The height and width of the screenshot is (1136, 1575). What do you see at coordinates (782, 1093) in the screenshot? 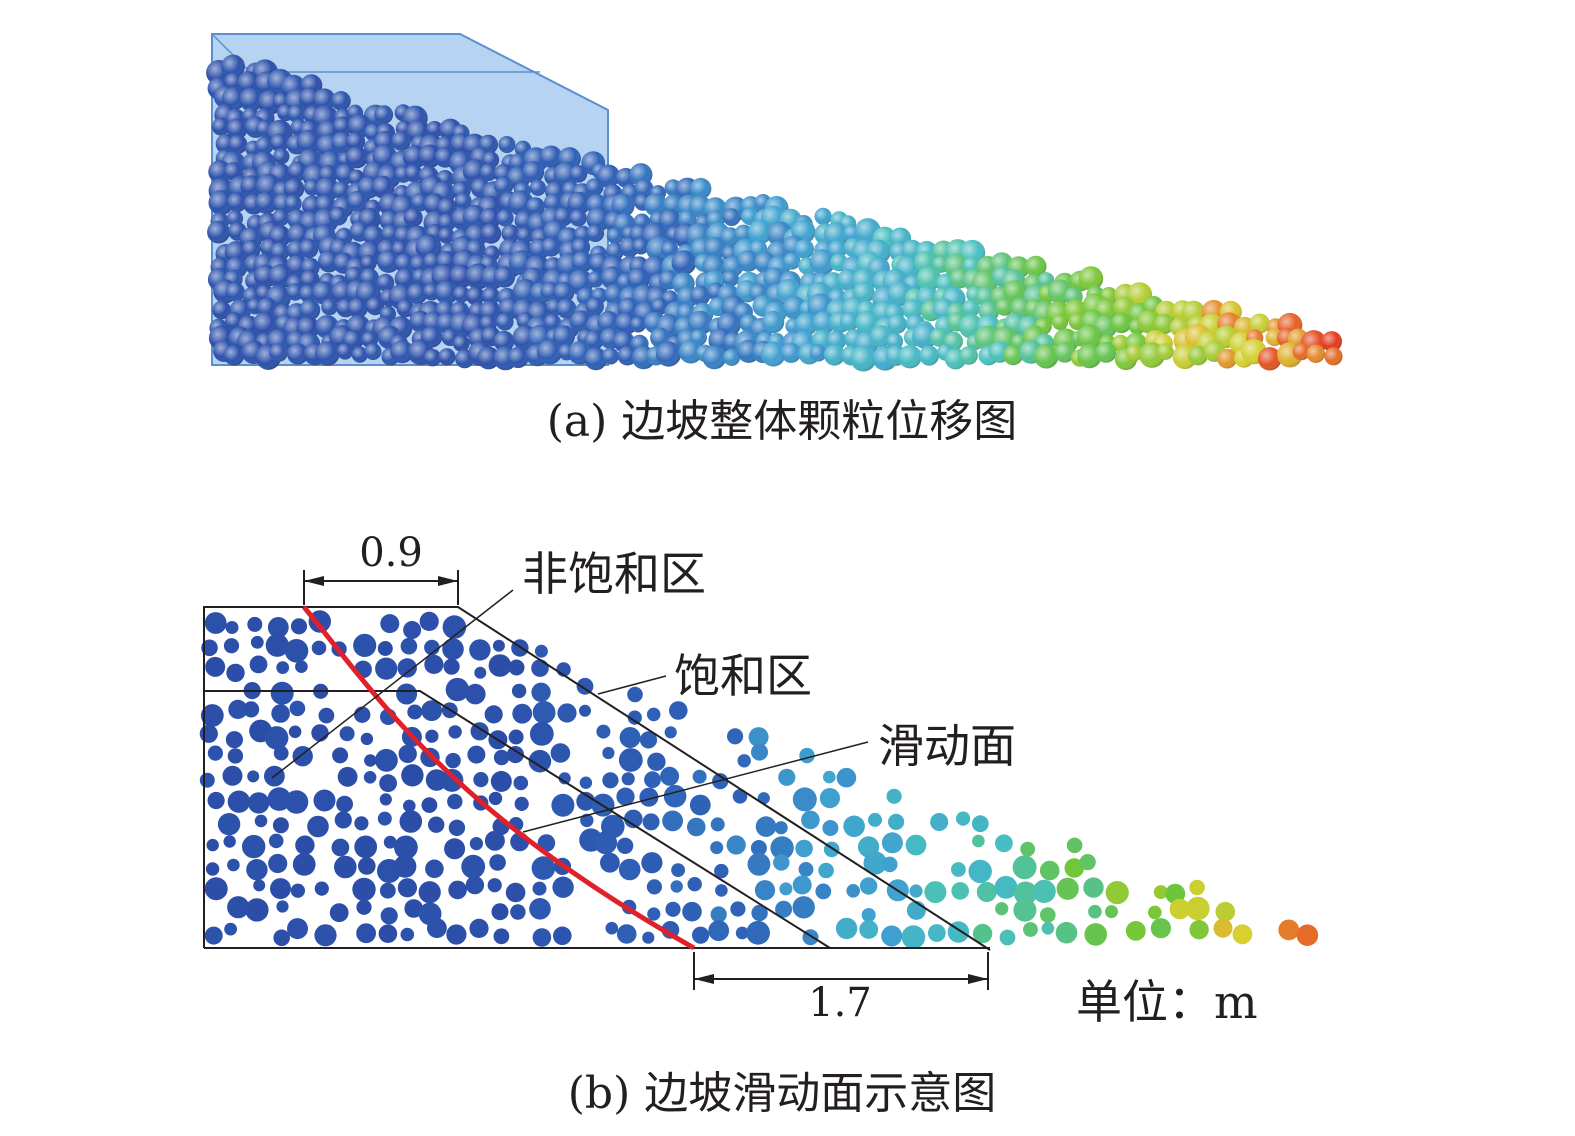
I see `caption-b: (b) 边坡滑动面示意图` at bounding box center [782, 1093].